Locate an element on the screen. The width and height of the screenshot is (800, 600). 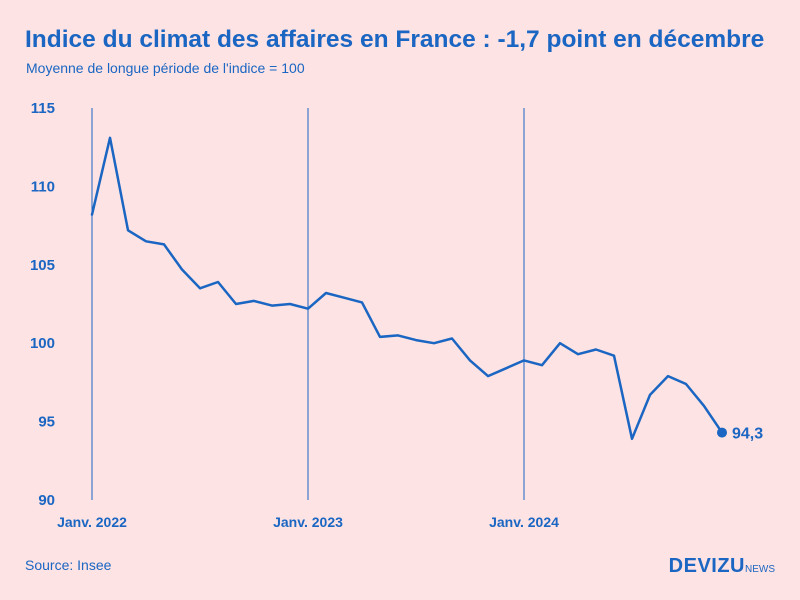
brand-logo: DEVIZUNEWS is located at coordinates (722, 566).